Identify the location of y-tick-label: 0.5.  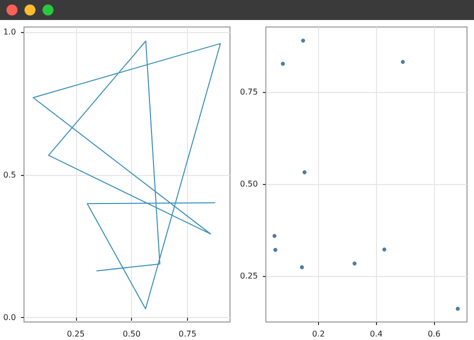
(9, 175).